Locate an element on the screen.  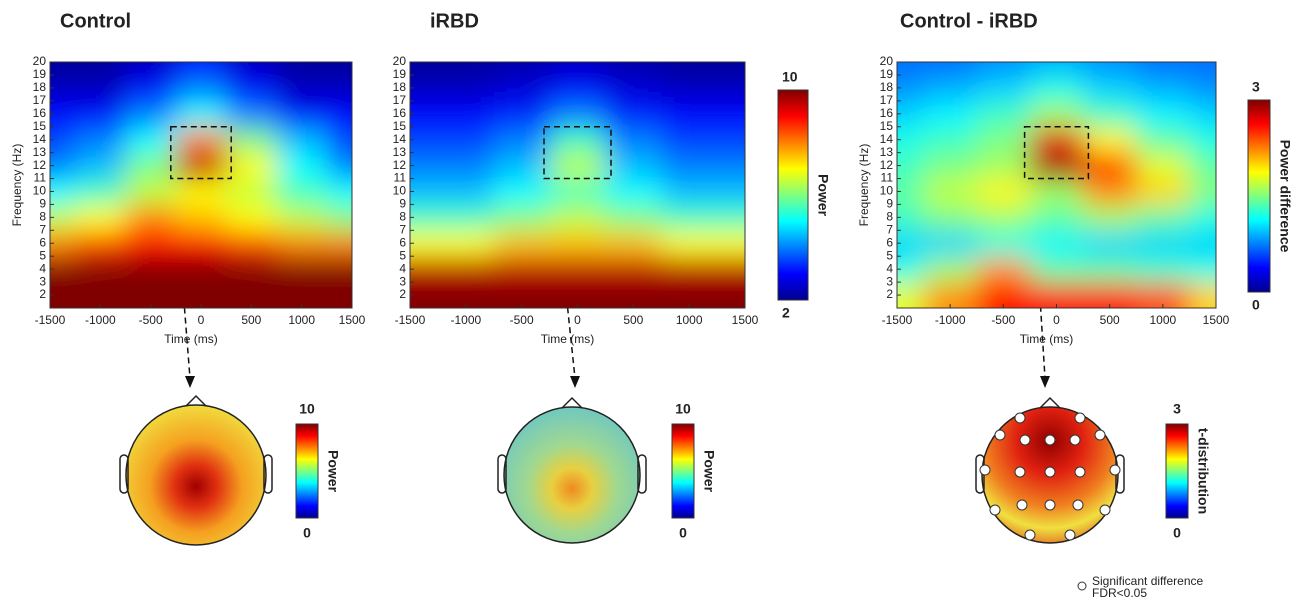
x-tick-label: 1500 is located at coordinates (352, 320).